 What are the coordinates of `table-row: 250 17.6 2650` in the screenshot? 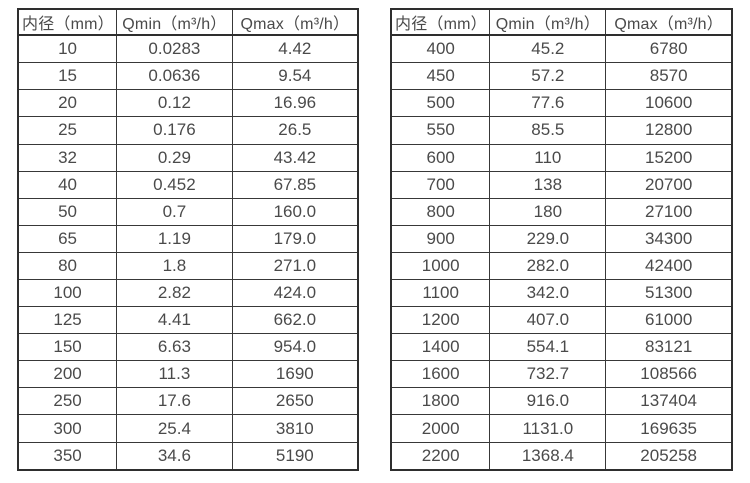 It's located at (188, 401).